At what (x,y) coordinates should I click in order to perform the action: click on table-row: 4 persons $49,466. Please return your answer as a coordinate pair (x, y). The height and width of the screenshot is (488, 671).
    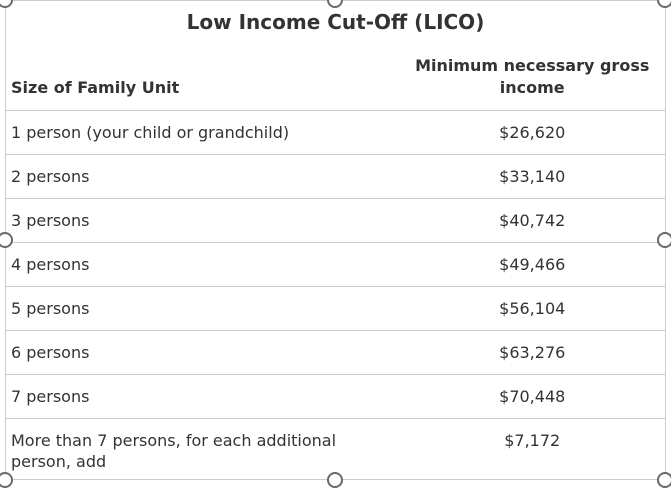
    Looking at the image, I should click on (335, 264).